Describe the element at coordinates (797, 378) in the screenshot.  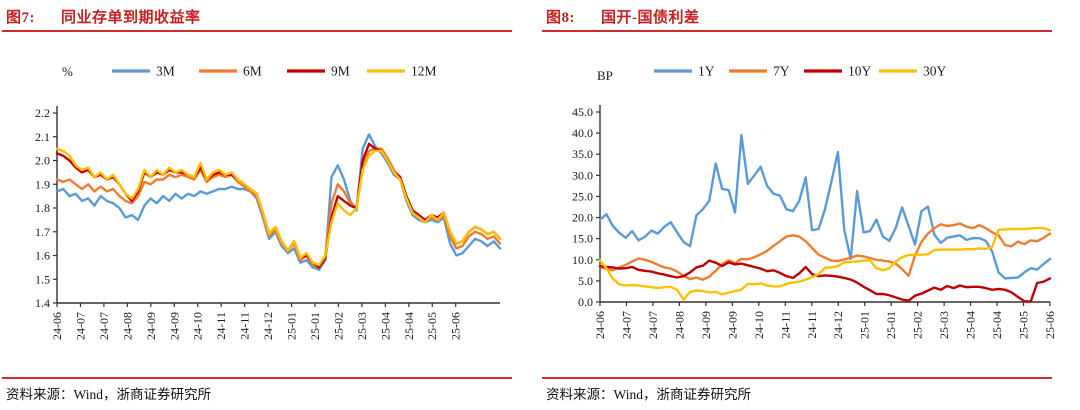
I see `figure-8-source-rule` at that location.